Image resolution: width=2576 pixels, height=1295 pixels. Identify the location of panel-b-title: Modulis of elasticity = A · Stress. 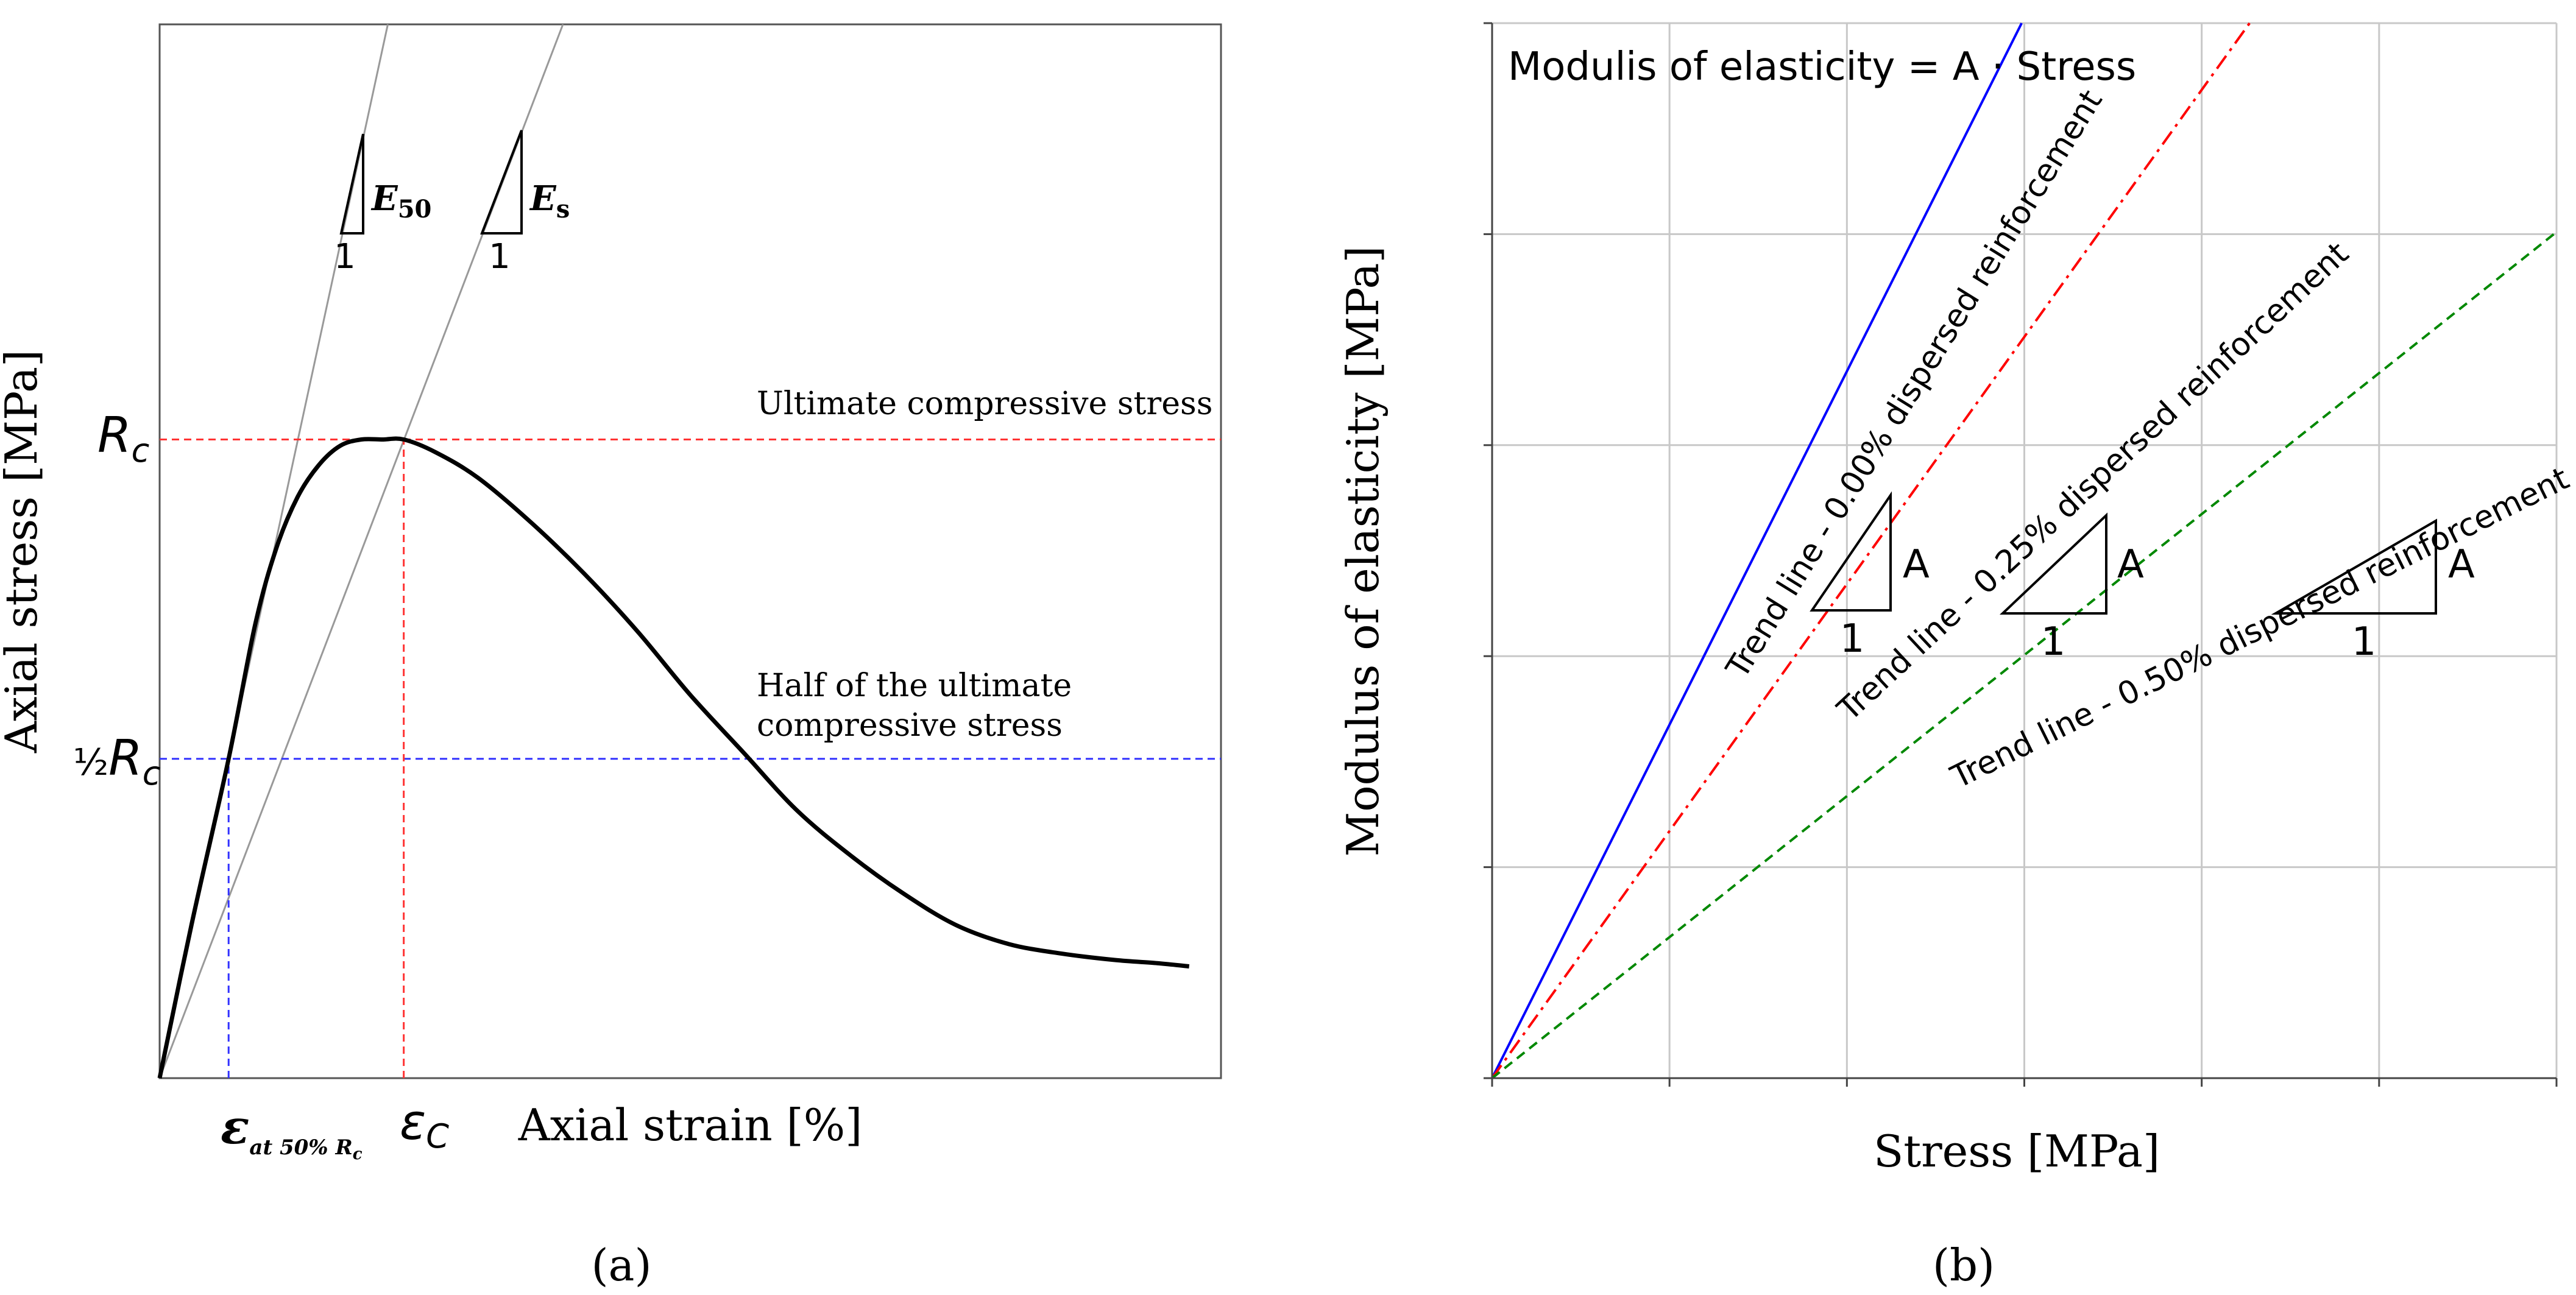
(1822, 67).